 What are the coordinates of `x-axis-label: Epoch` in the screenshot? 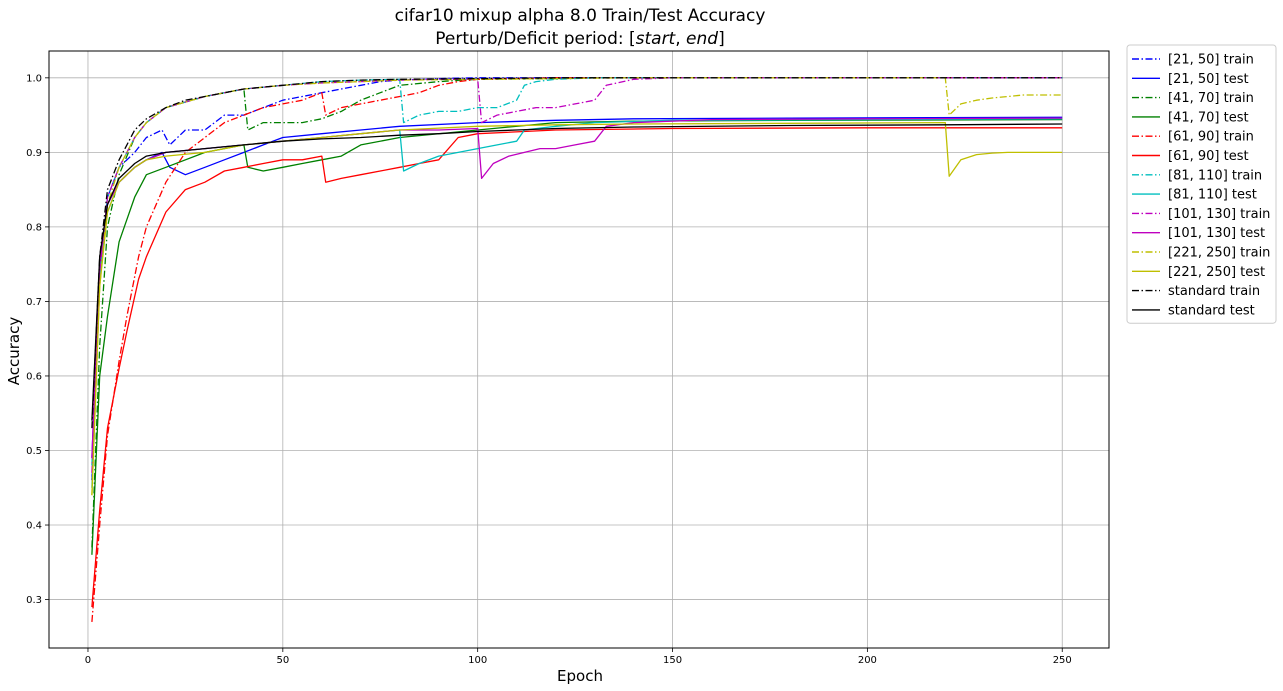 It's located at (580, 676).